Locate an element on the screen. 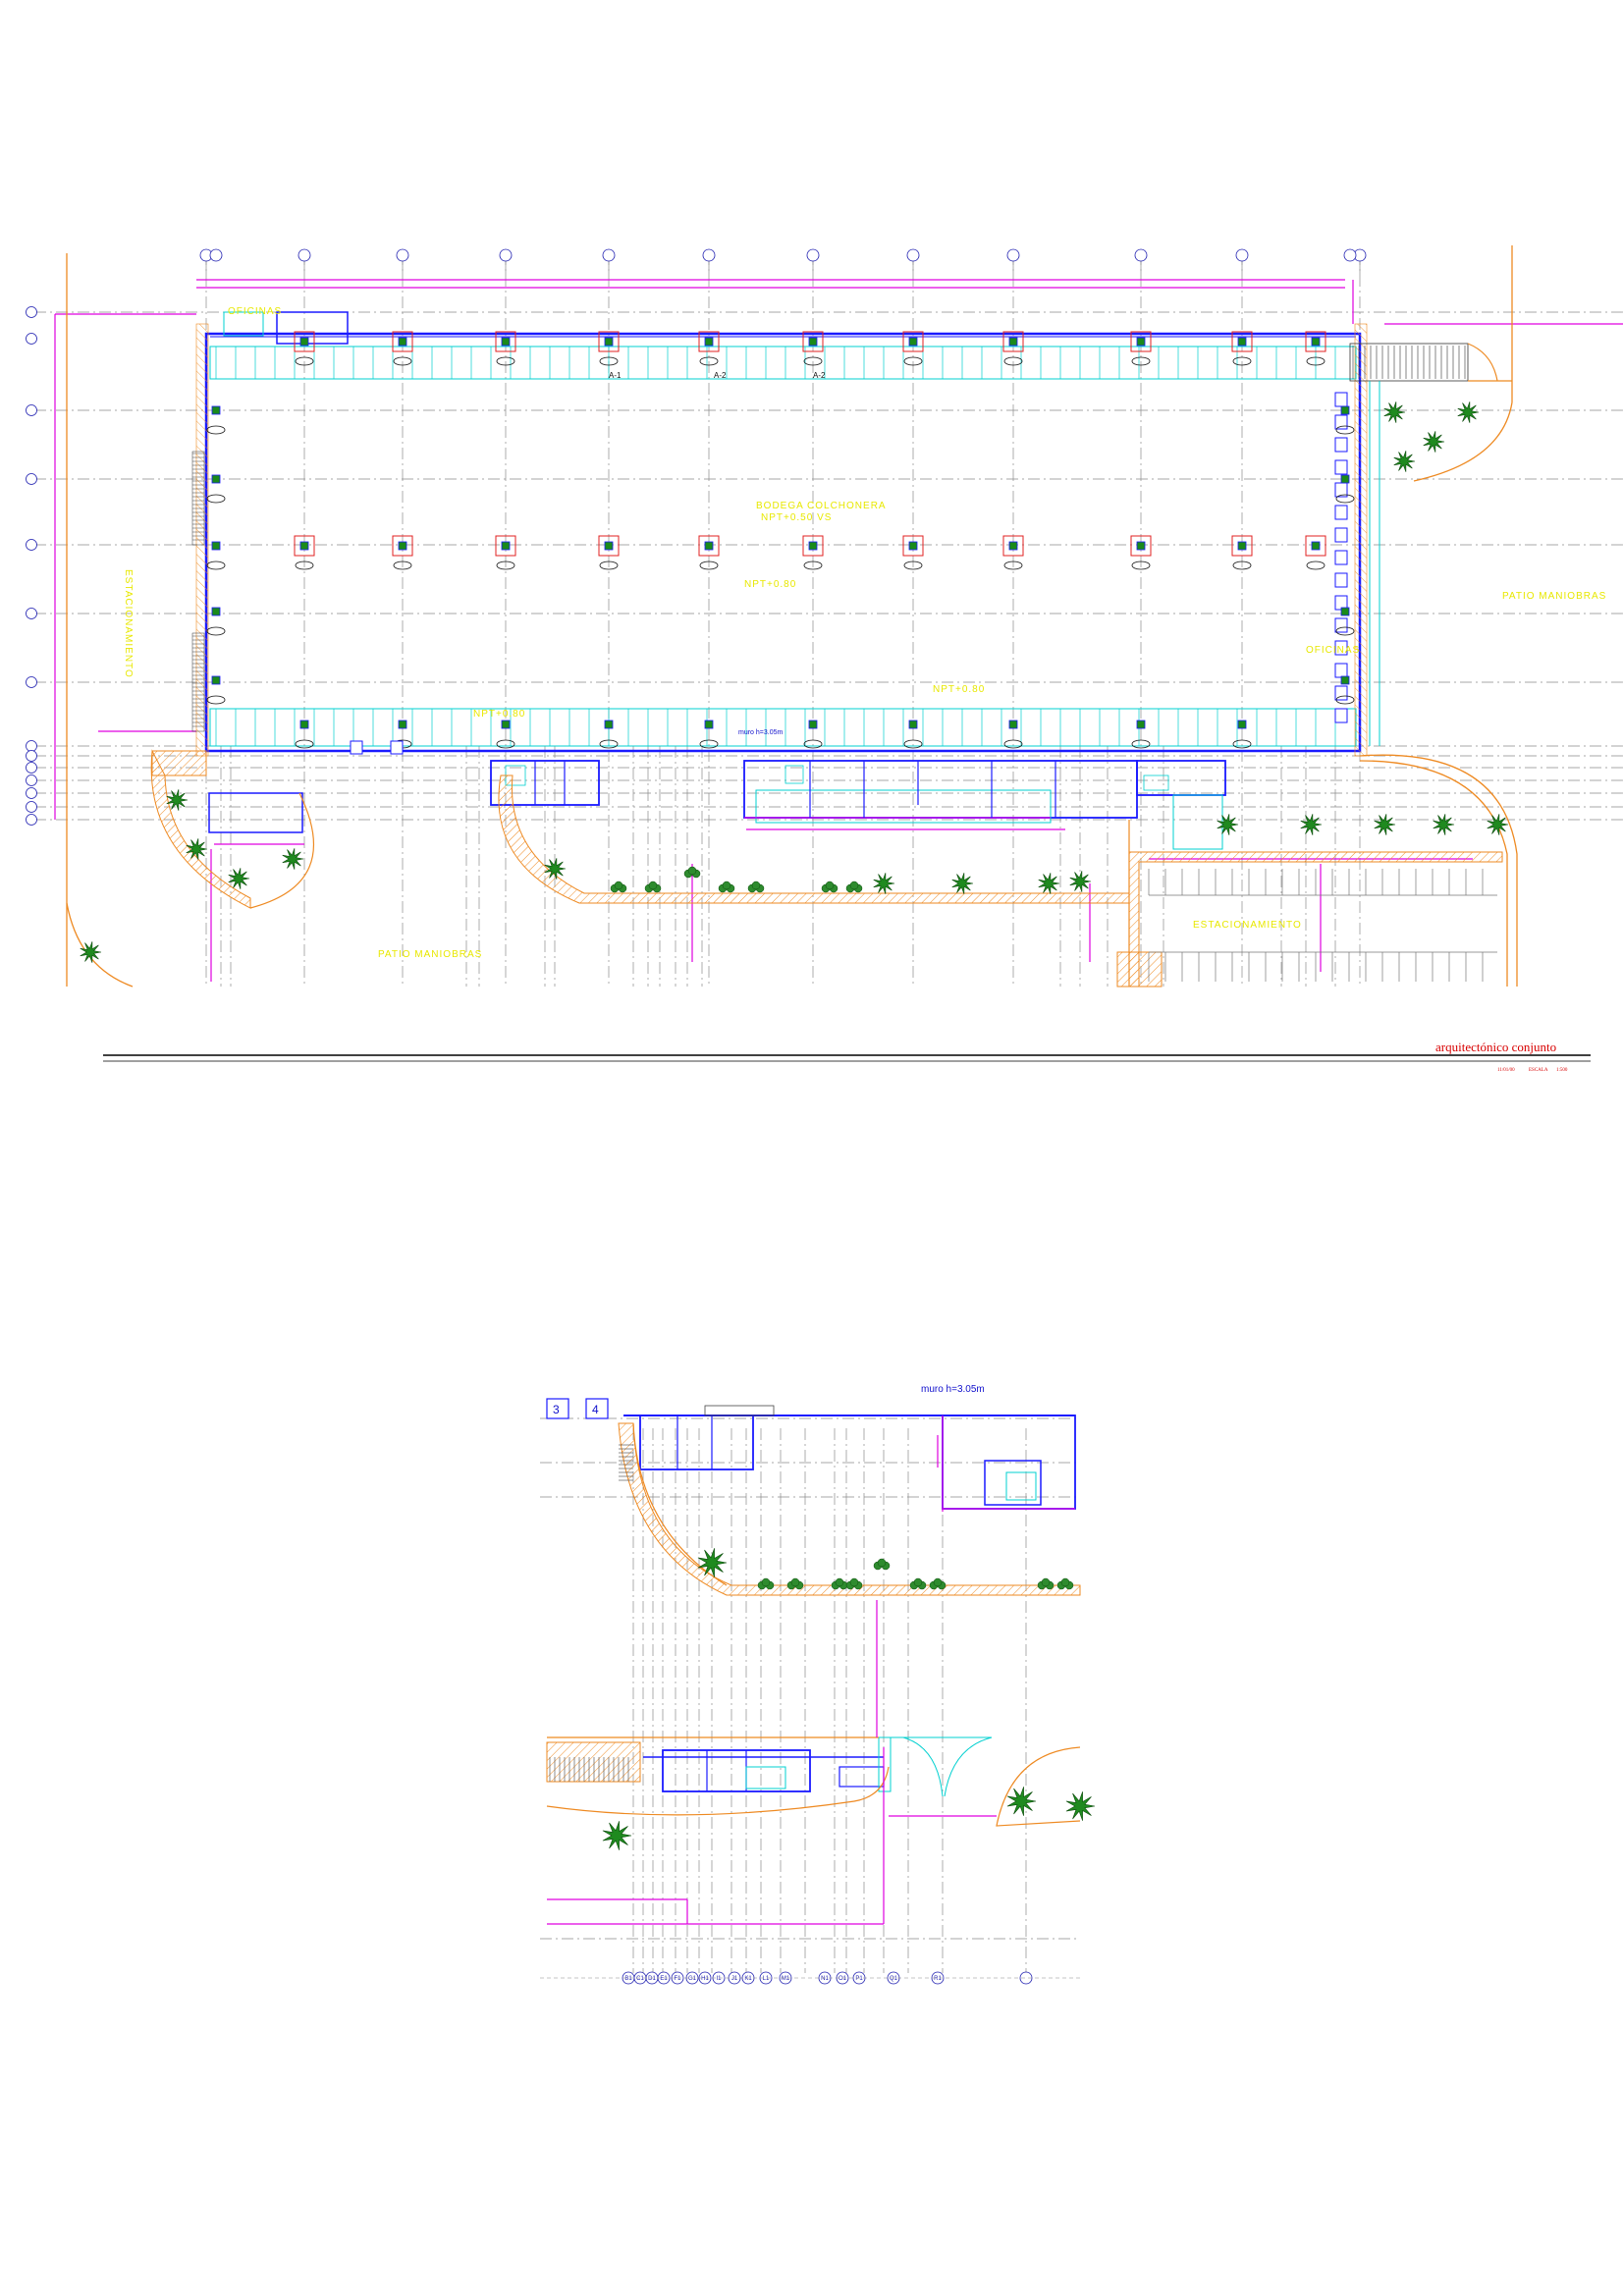 This screenshot has width=1623, height=2296. section-markers is located at coordinates (377, 747).